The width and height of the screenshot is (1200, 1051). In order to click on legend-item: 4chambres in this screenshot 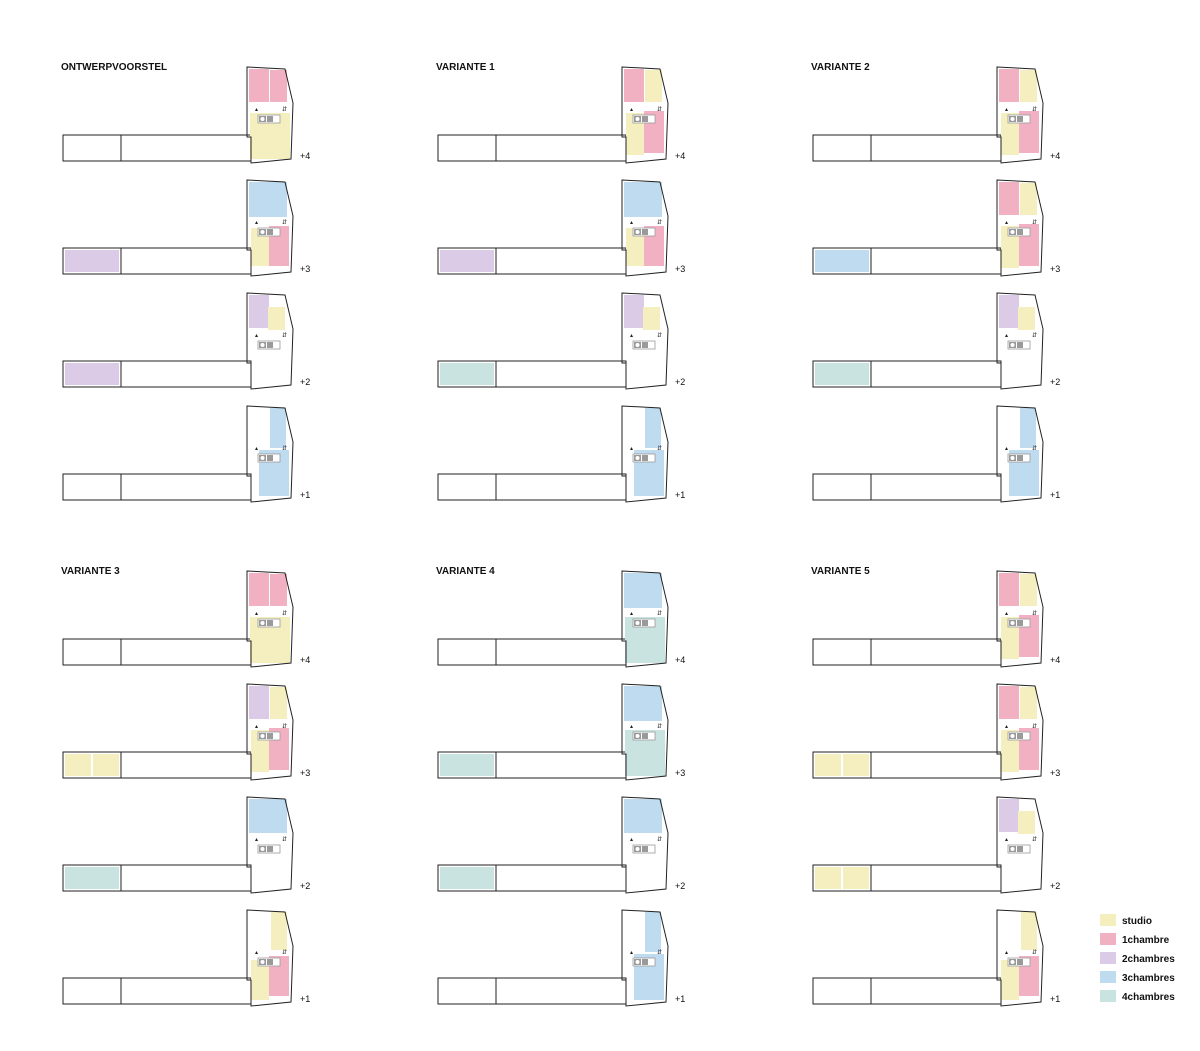, I will do `click(1137, 996)`.